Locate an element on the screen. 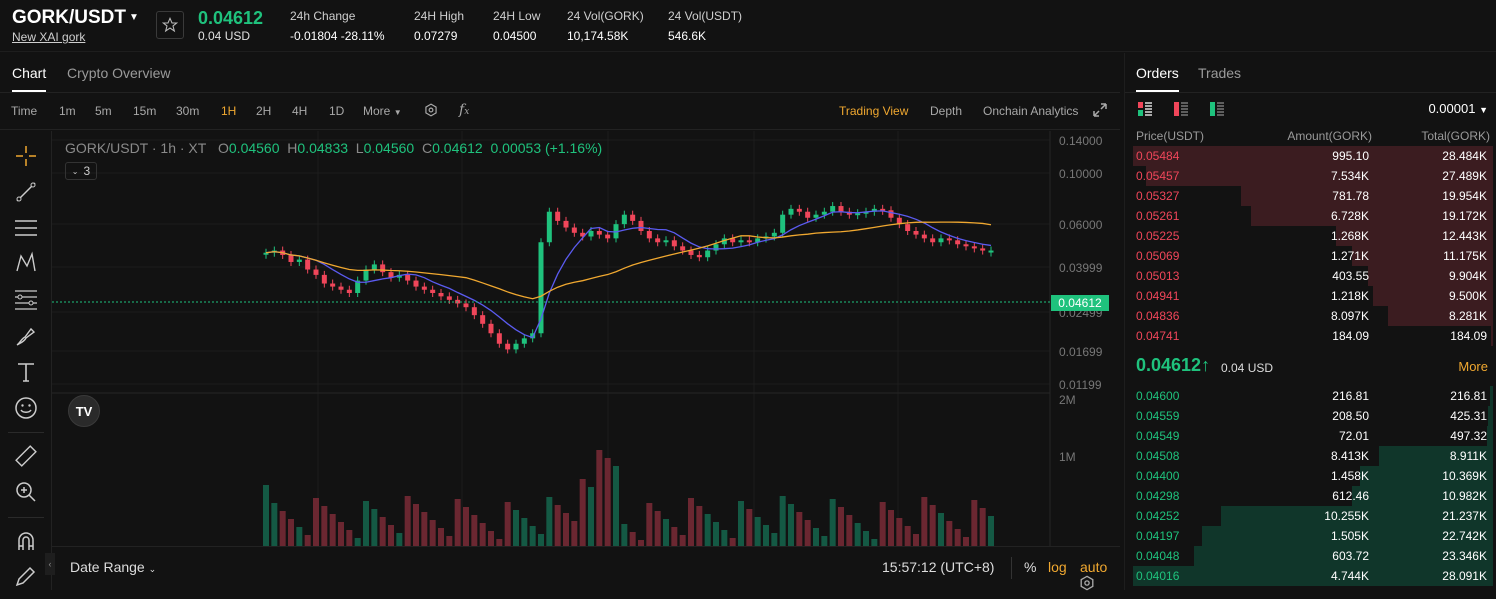  brush-icon is located at coordinates (26, 336).